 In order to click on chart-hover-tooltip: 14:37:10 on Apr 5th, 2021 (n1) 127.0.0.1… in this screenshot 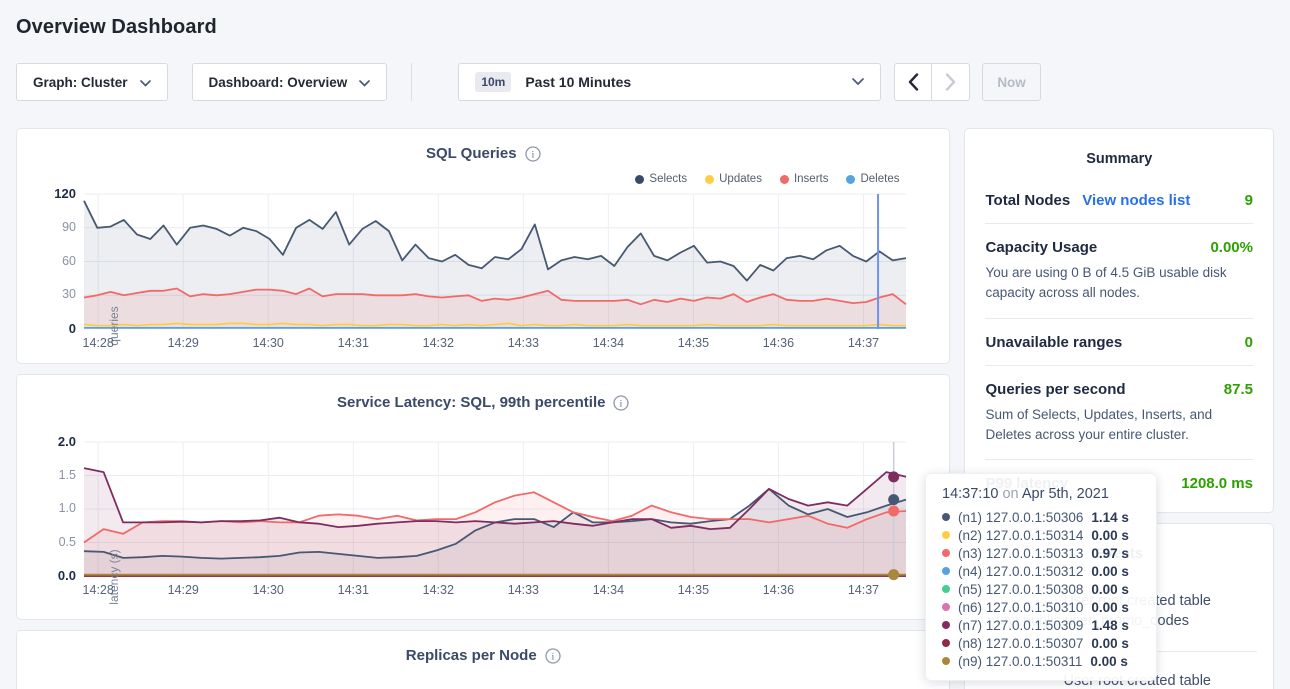, I will do `click(1041, 577)`.